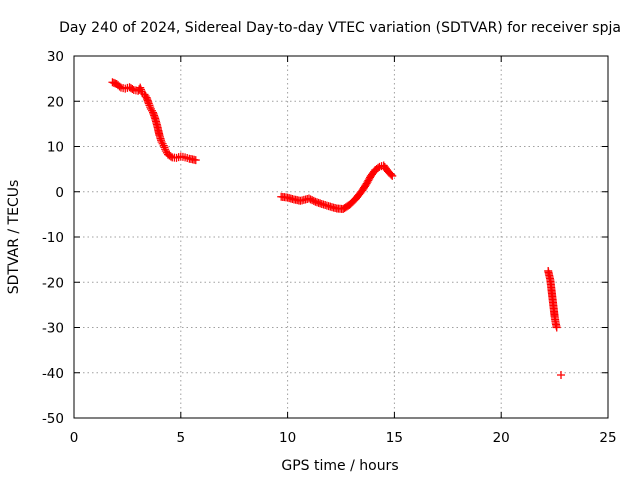 The width and height of the screenshot is (640, 480). What do you see at coordinates (607, 438) in the screenshot?
I see `x-tick-label: 25` at bounding box center [607, 438].